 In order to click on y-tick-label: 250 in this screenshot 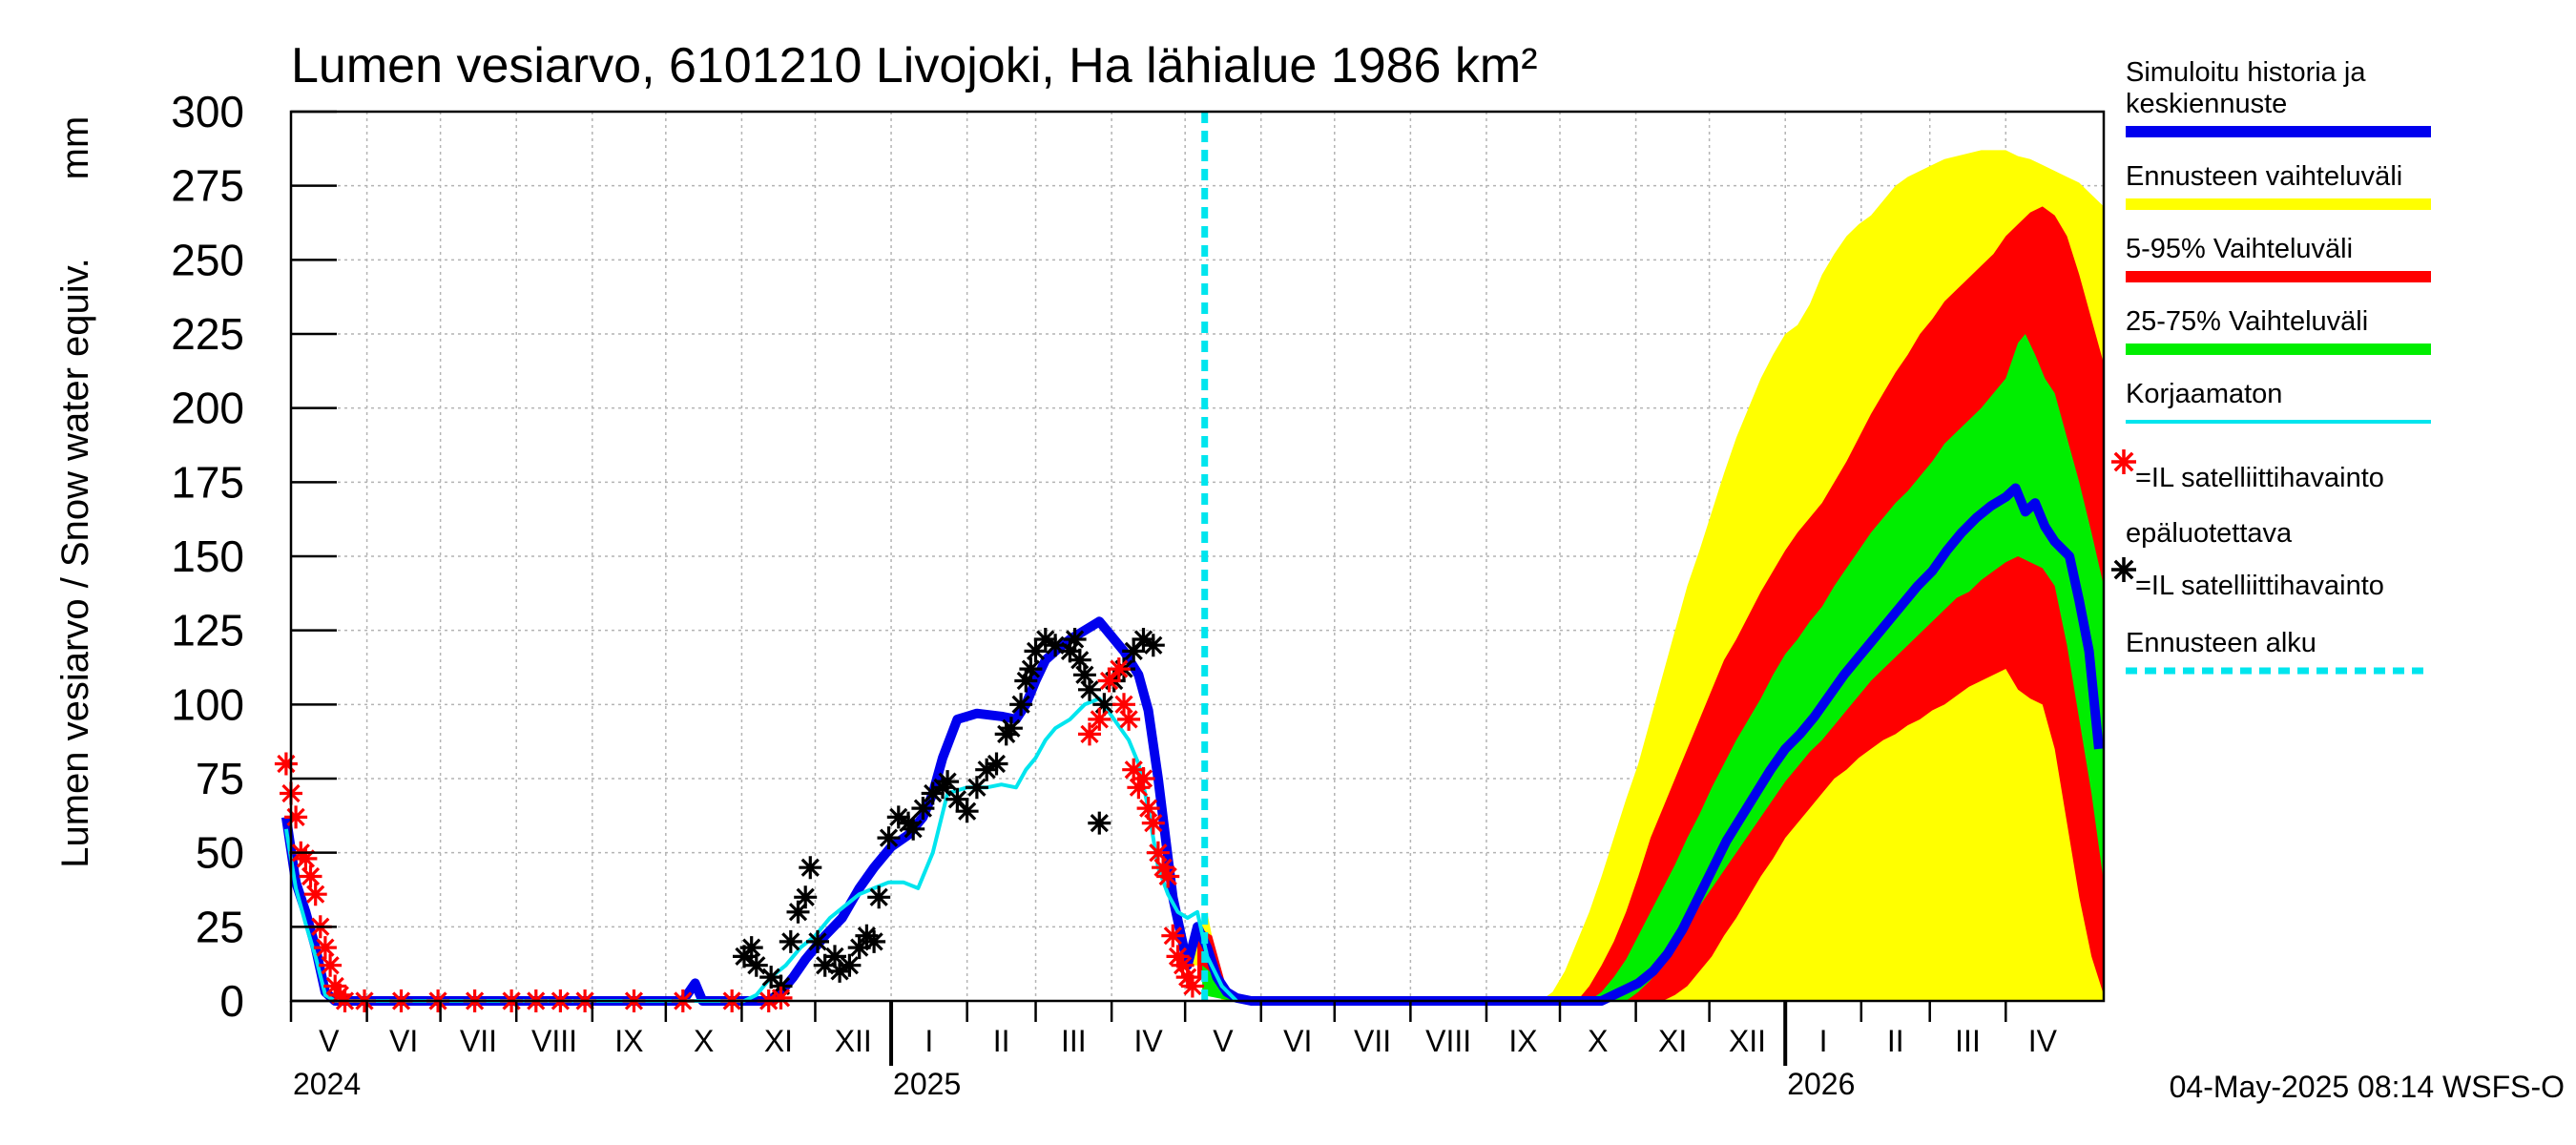, I will do `click(207, 259)`.